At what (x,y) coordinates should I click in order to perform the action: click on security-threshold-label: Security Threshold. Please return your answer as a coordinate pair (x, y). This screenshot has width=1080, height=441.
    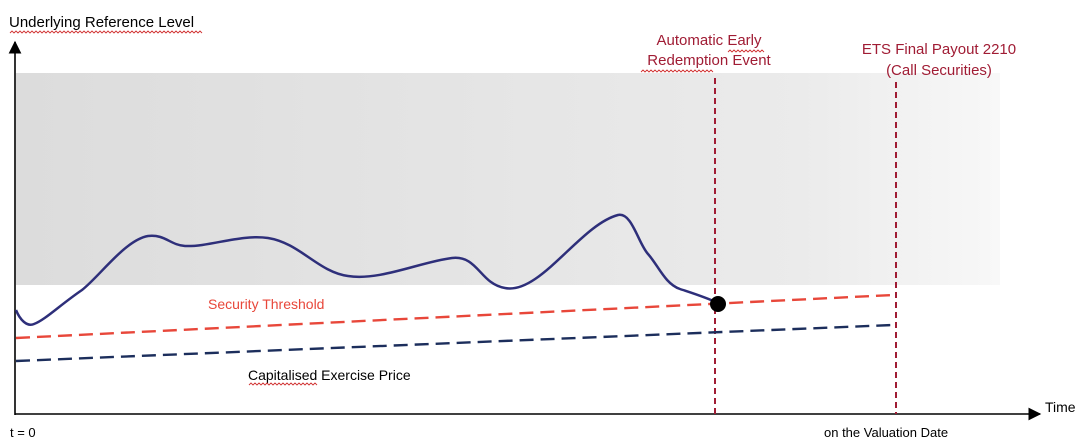
    Looking at the image, I should click on (266, 304).